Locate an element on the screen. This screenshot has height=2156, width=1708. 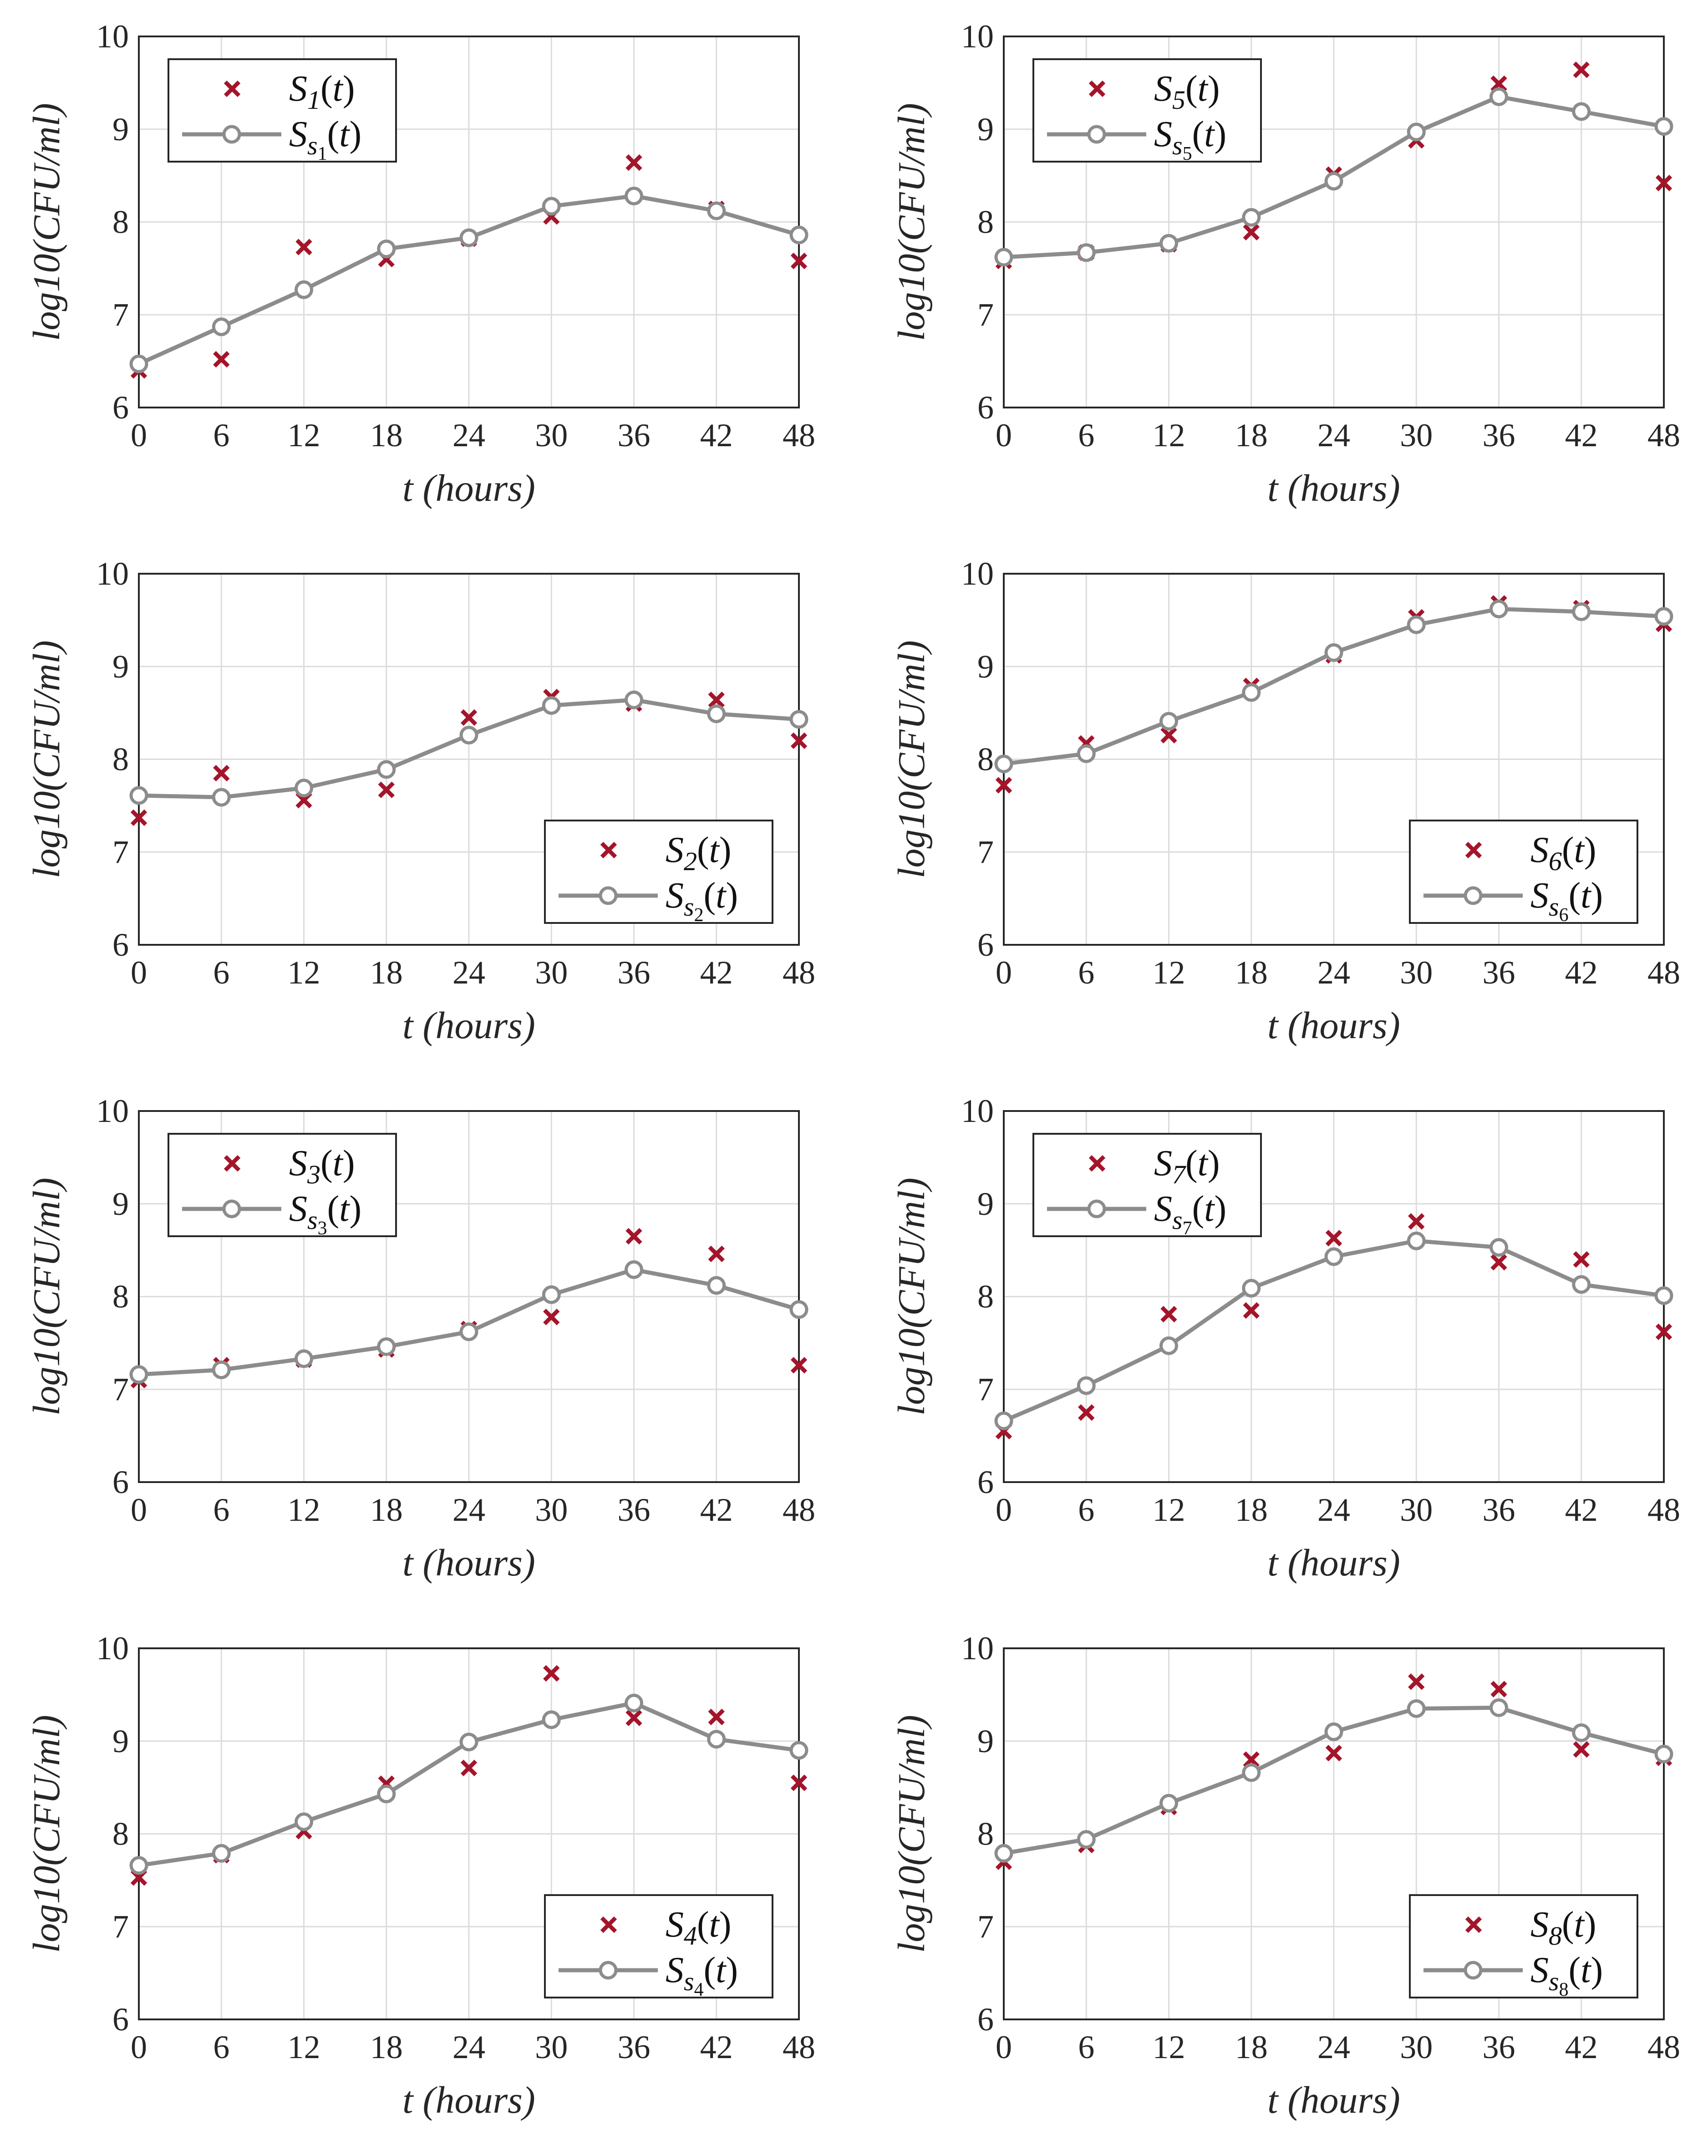
x-tick-label: 42 is located at coordinates (1582, 435).